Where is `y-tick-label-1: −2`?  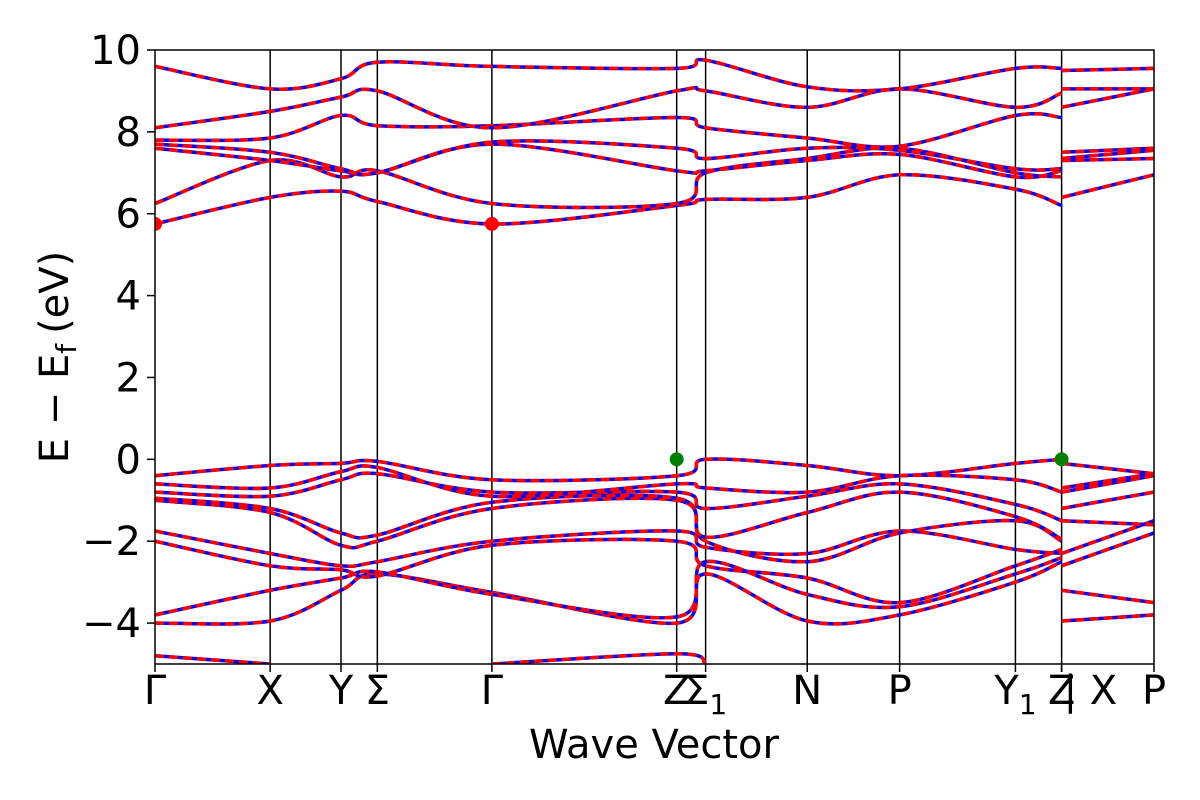
y-tick-label-1: −2 is located at coordinates (111, 542).